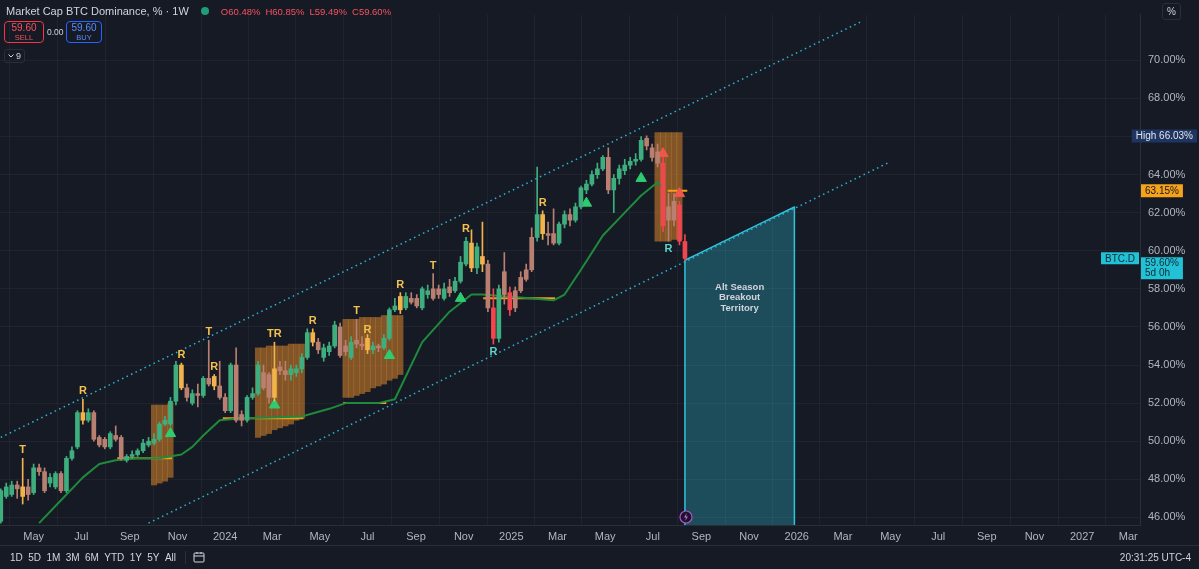 This screenshot has width=1199, height=569. I want to click on y-tick-label: 68.00%, so click(1167, 97).